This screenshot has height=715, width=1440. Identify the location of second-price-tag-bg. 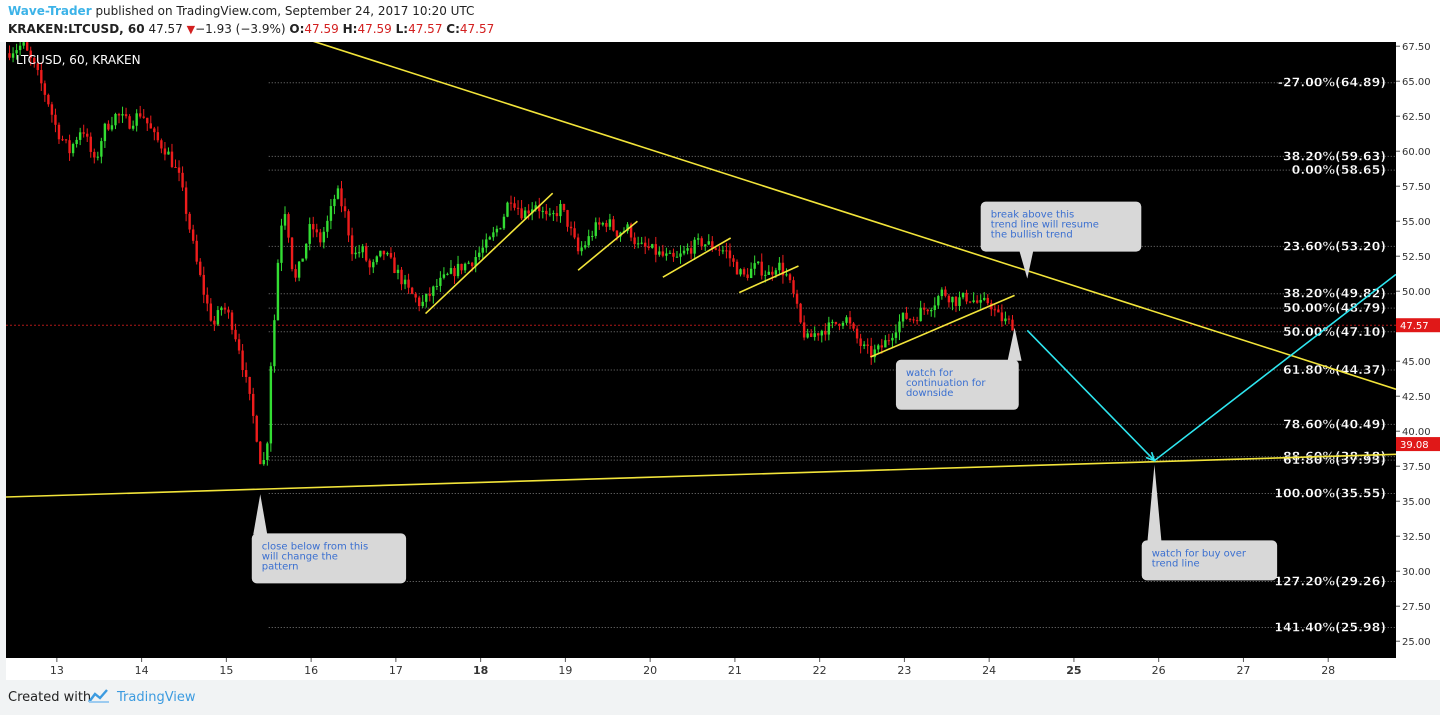
(1418, 444).